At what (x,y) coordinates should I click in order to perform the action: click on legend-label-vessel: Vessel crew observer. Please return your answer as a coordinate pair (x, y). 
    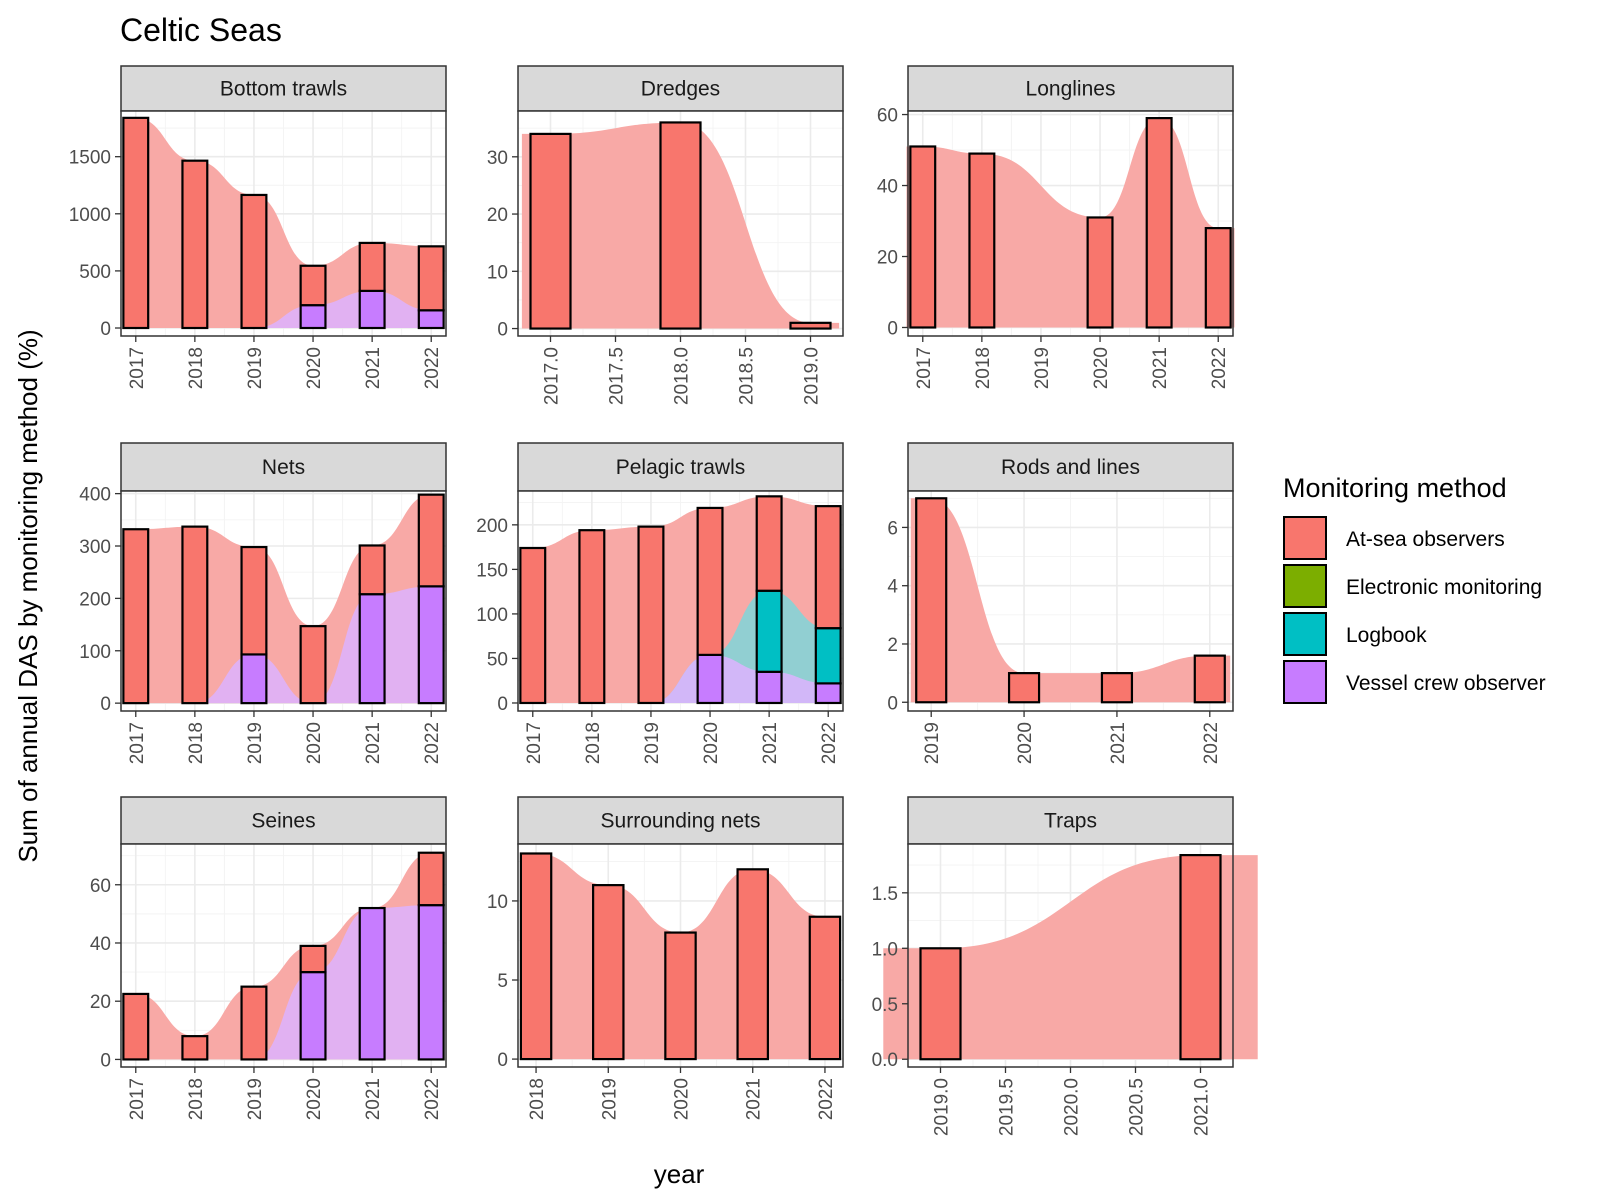
    Looking at the image, I should click on (1446, 683).